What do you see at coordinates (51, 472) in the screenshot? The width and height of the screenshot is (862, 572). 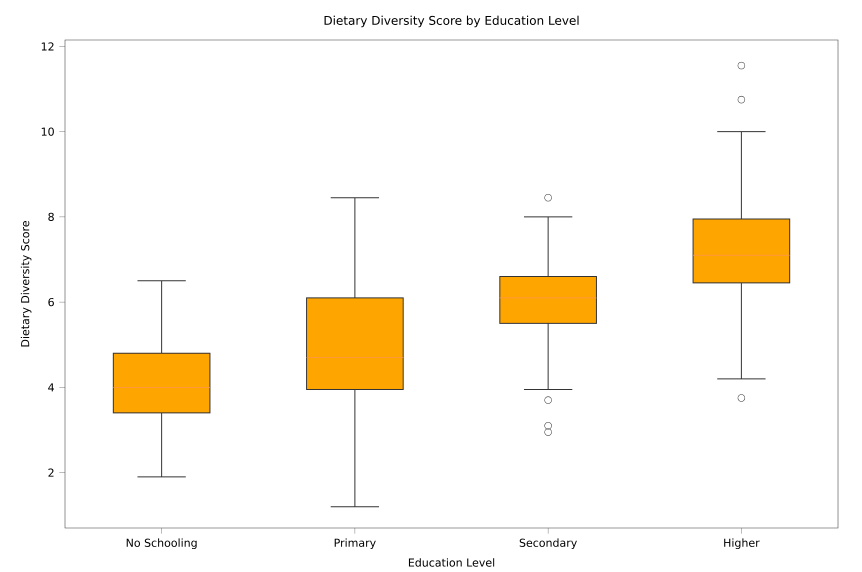 I see `y-tick-label: 2` at bounding box center [51, 472].